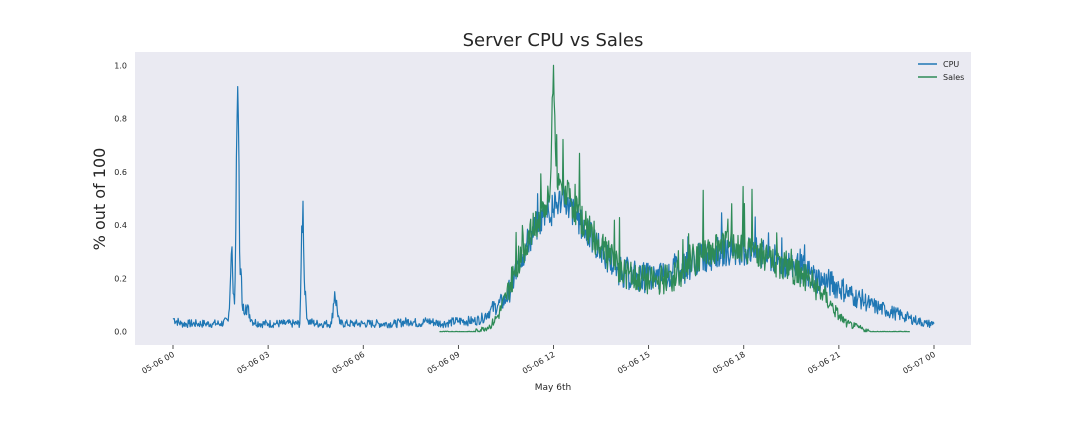 The width and height of the screenshot is (1080, 432). Describe the element at coordinates (349, 363) in the screenshot. I see `x-tick-label: 05-06 06` at that location.